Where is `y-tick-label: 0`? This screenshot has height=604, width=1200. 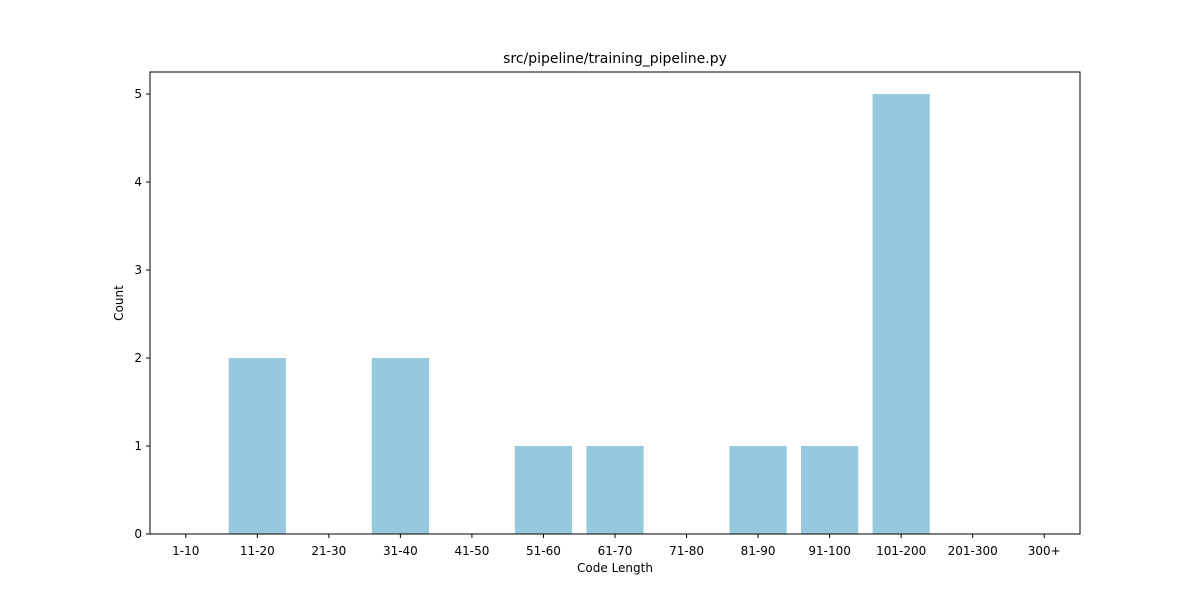 y-tick-label: 0 is located at coordinates (138, 534).